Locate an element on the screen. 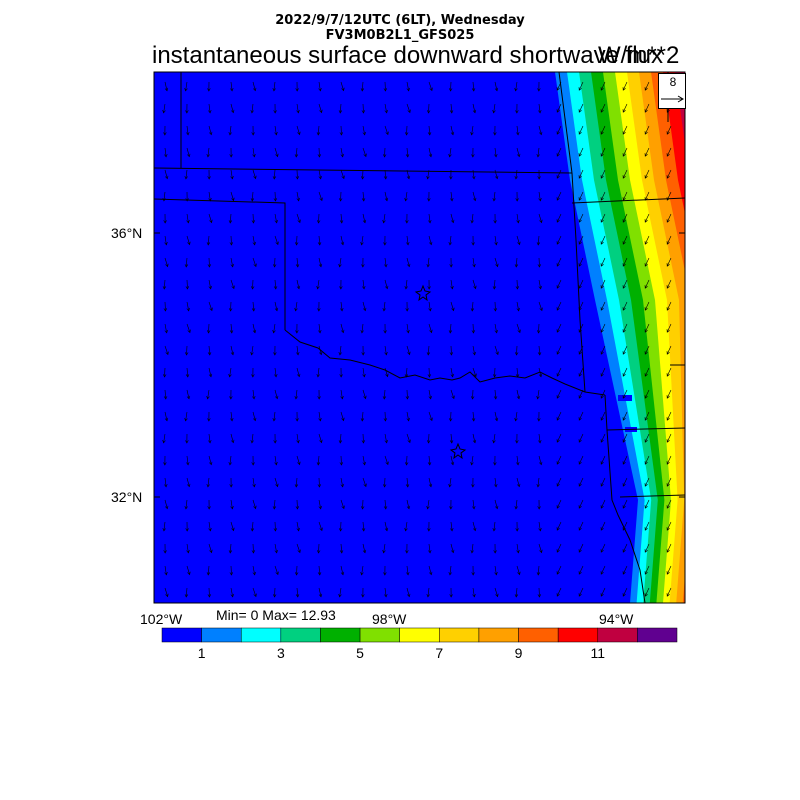  min-max-label: Min= 0 Max= 12.93 is located at coordinates (276, 615).